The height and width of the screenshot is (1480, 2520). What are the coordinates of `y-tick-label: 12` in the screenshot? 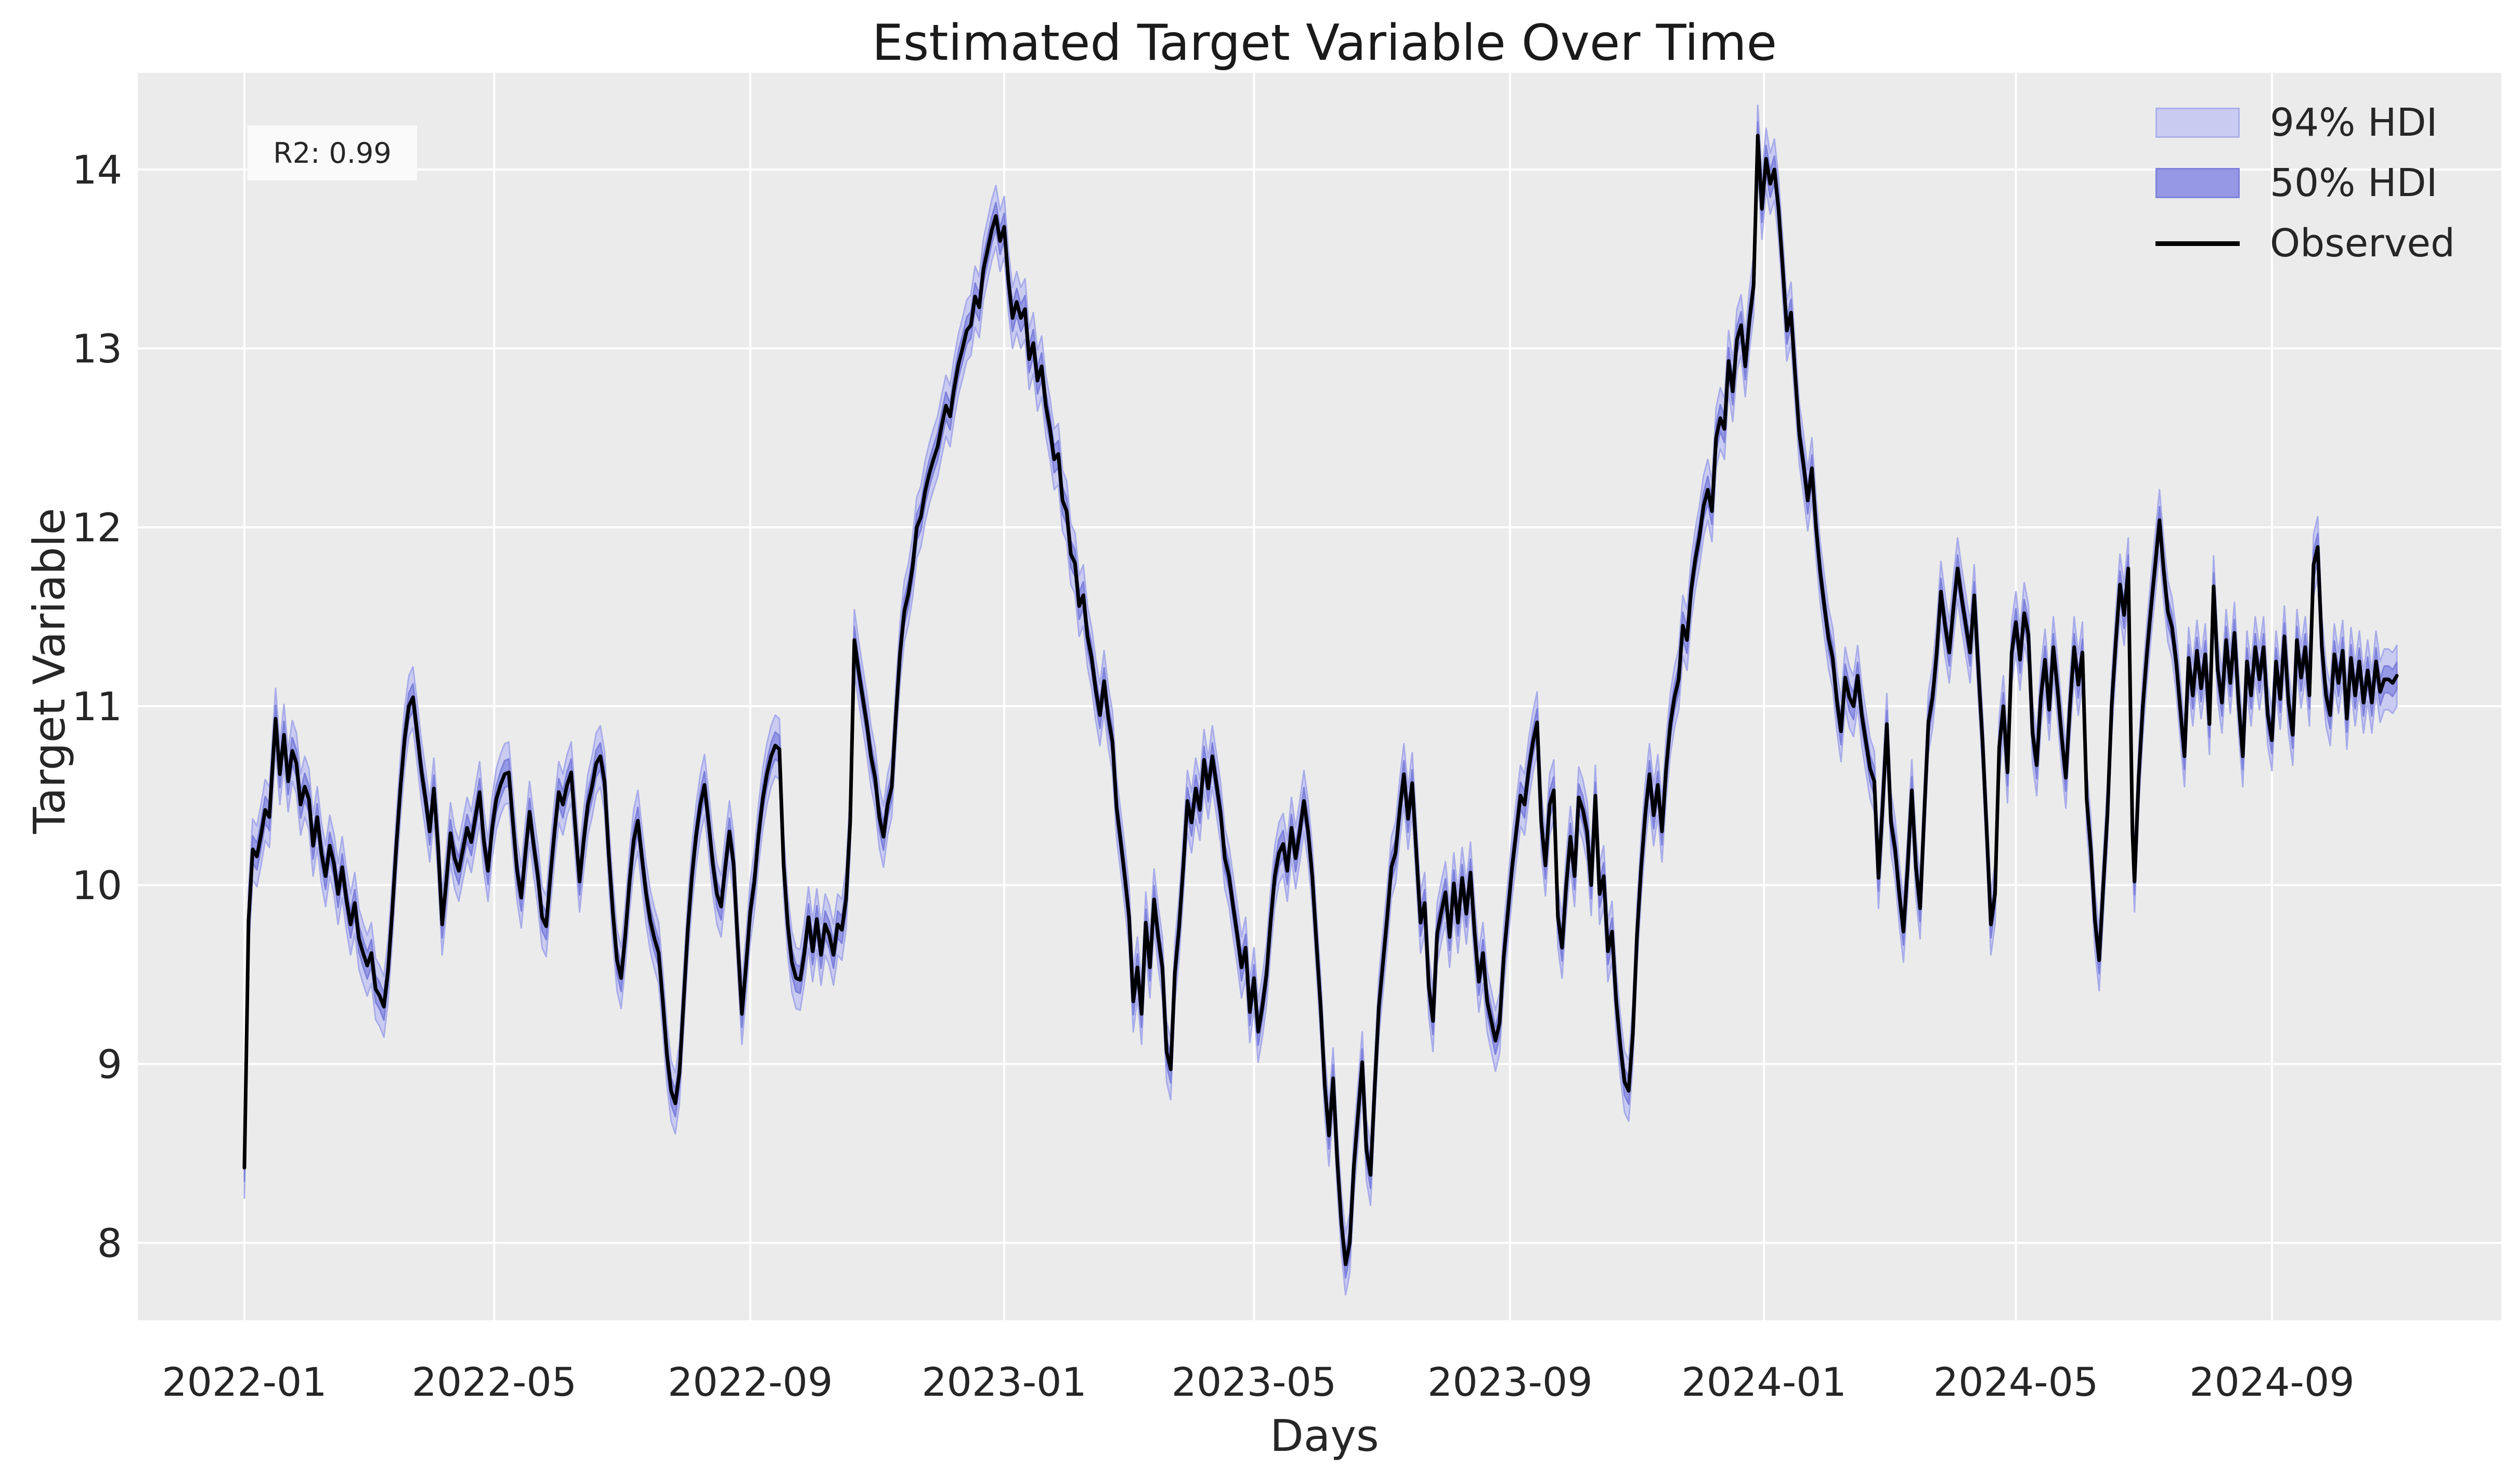 It's located at (97, 527).